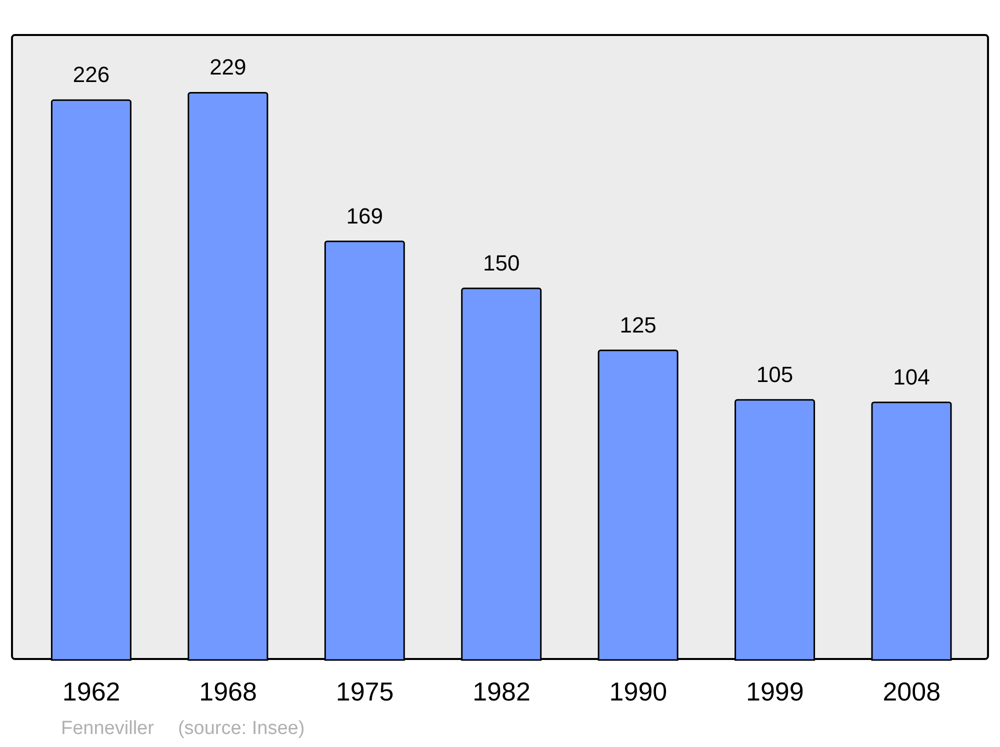 The width and height of the screenshot is (1000, 747). Describe the element at coordinates (911, 691) in the screenshot. I see `x-tick-label: 2008` at that location.